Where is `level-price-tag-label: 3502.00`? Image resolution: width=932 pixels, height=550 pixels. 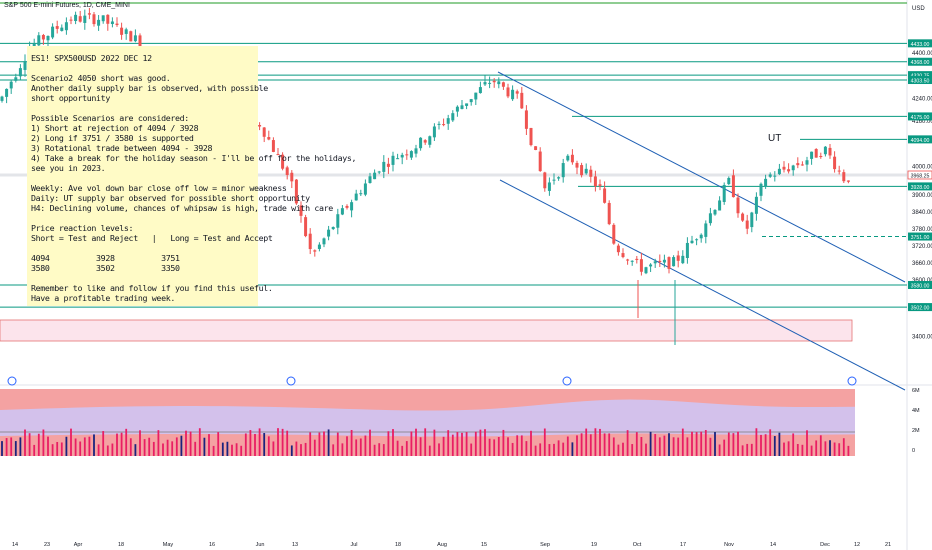 level-price-tag-label: 3502.00 is located at coordinates (920, 309).